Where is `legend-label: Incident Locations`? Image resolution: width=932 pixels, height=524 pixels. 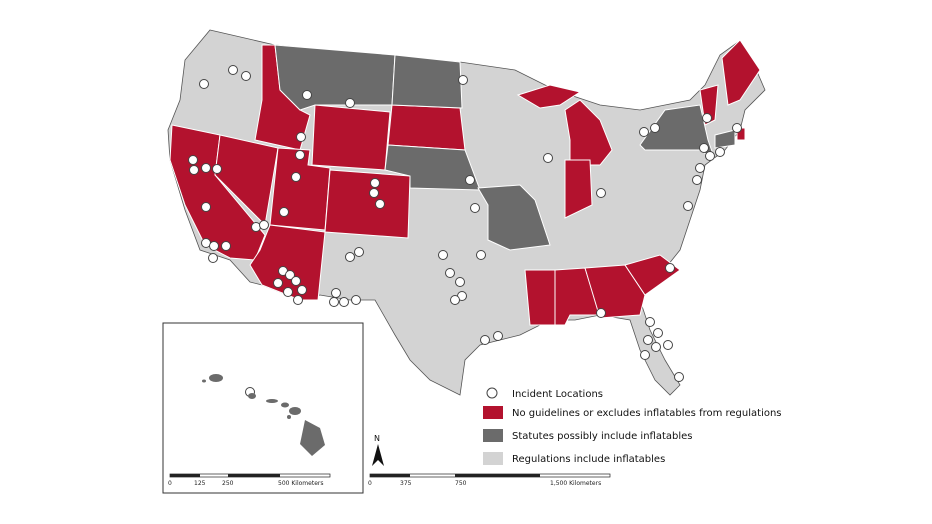
legend-label: Incident Locations is located at coordinates (557, 394).